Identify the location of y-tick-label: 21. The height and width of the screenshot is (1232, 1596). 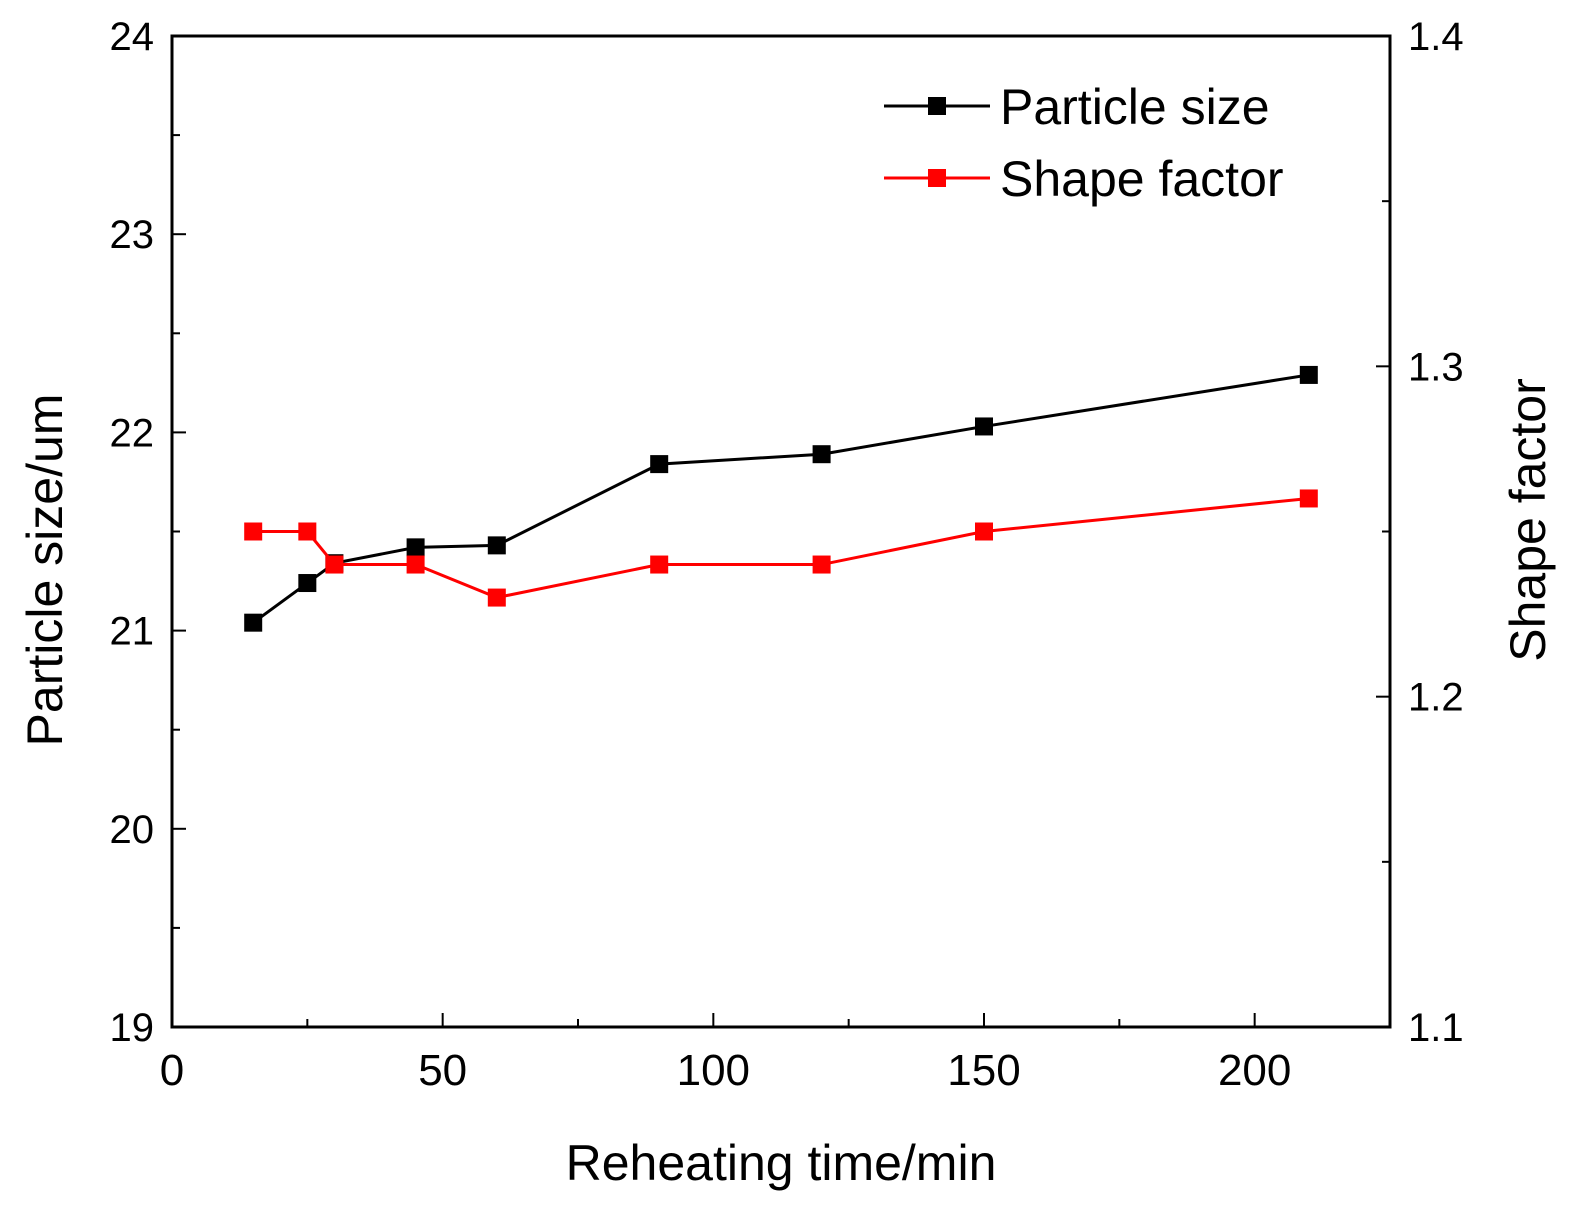
(132, 632).